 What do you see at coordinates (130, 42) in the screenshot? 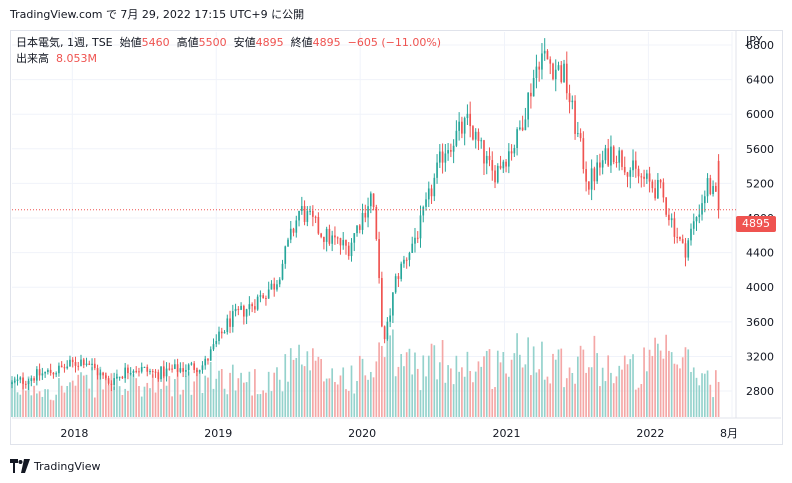
I see `open-label: 始値` at bounding box center [130, 42].